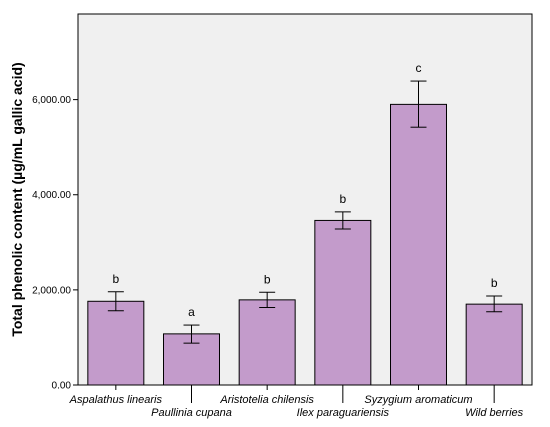 This screenshot has height=427, width=550. I want to click on x-tick-label: Wild berries, so click(494, 413).